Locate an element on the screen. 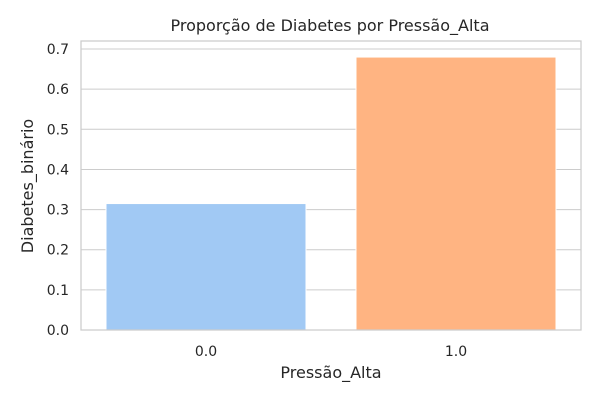 Image resolution: width=600 pixels, height=400 pixels. y-tick-label: 0.0 is located at coordinates (58, 331).